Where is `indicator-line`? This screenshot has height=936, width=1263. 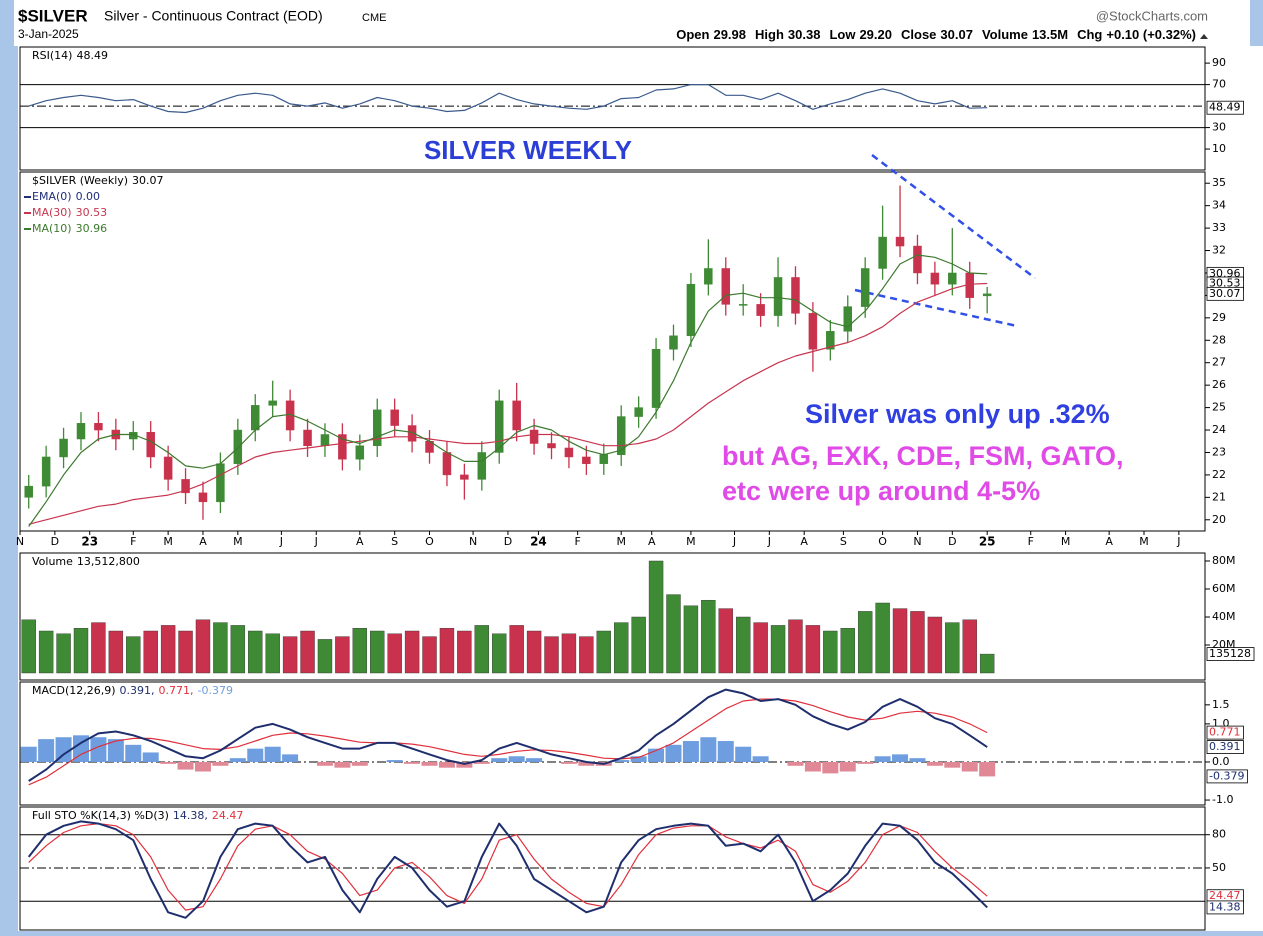 indicator-line is located at coordinates (507, 869).